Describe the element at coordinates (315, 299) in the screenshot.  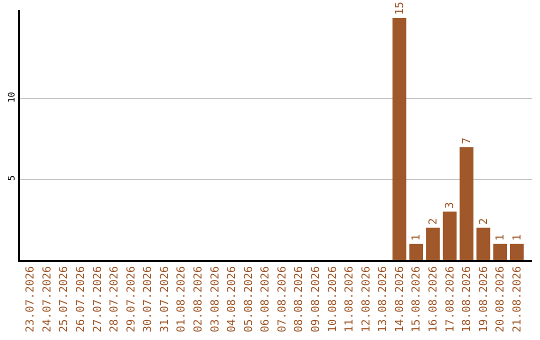
I see `x-tick-label: 09.08.2026` at that location.